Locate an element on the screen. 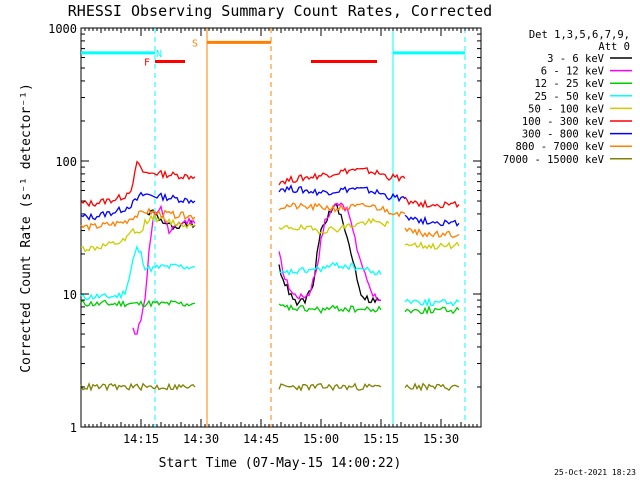 Image resolution: width=640 pixels, height=480 pixels. flag-label-f: F is located at coordinates (147, 62).